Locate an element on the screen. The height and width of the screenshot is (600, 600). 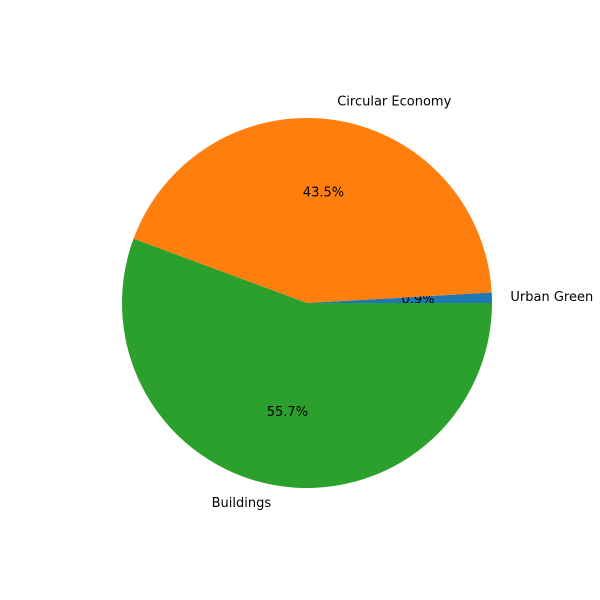
slice-percent: 55.7% is located at coordinates (287, 412).